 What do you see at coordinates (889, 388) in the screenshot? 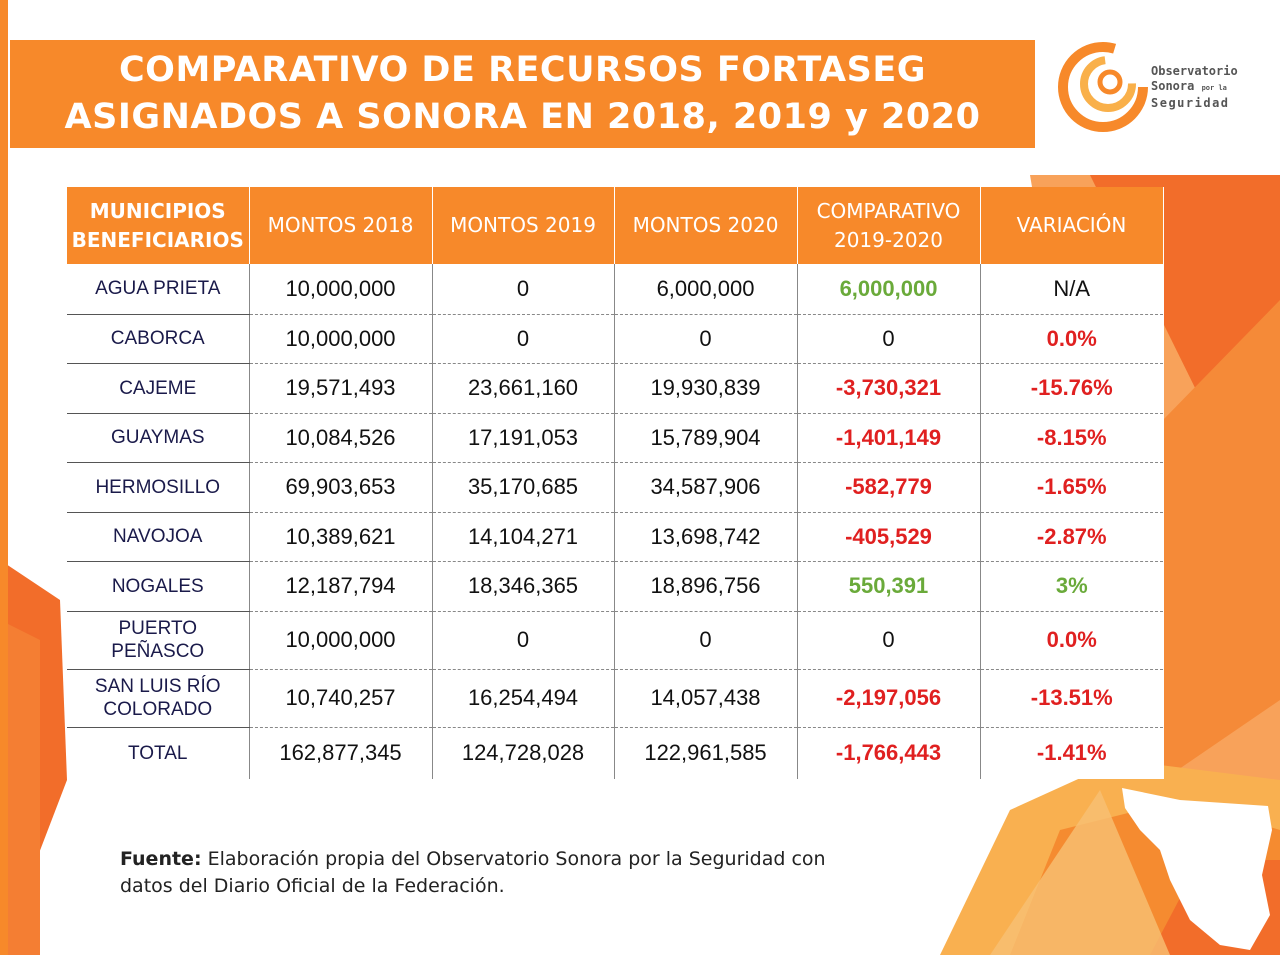
I see `comparativo-cell: -3,730,321` at bounding box center [889, 388].